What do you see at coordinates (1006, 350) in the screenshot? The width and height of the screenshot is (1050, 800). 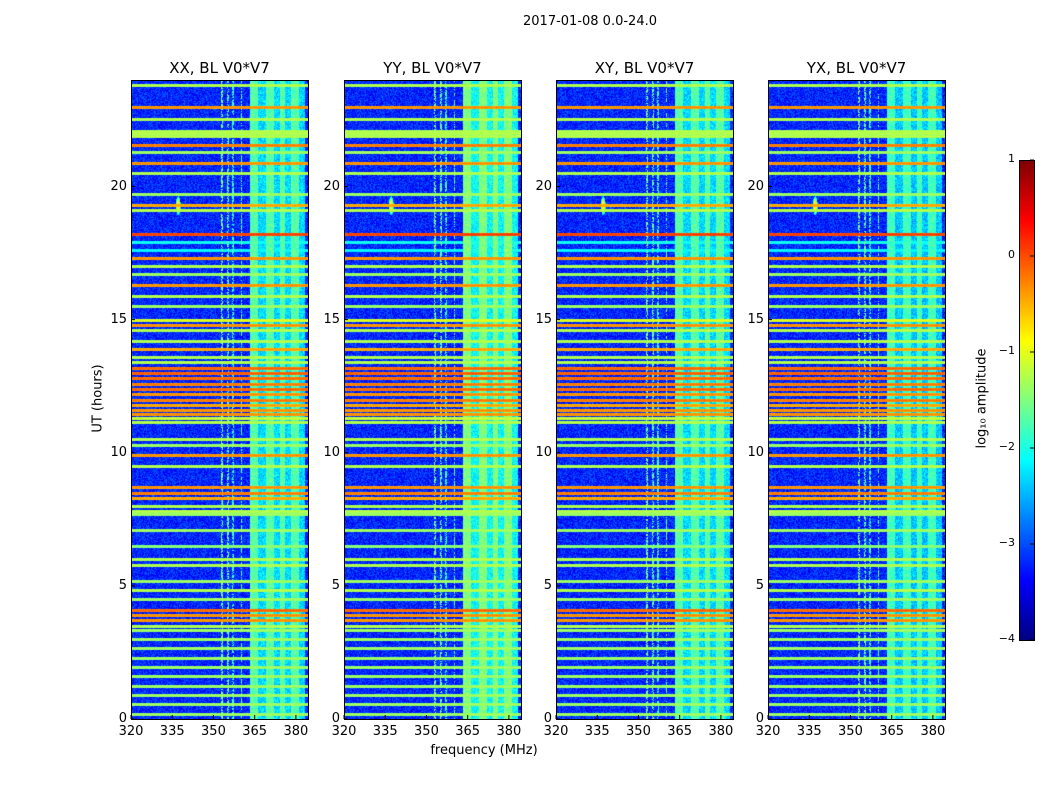 I see `colorbar-tick-label: −1` at bounding box center [1006, 350].